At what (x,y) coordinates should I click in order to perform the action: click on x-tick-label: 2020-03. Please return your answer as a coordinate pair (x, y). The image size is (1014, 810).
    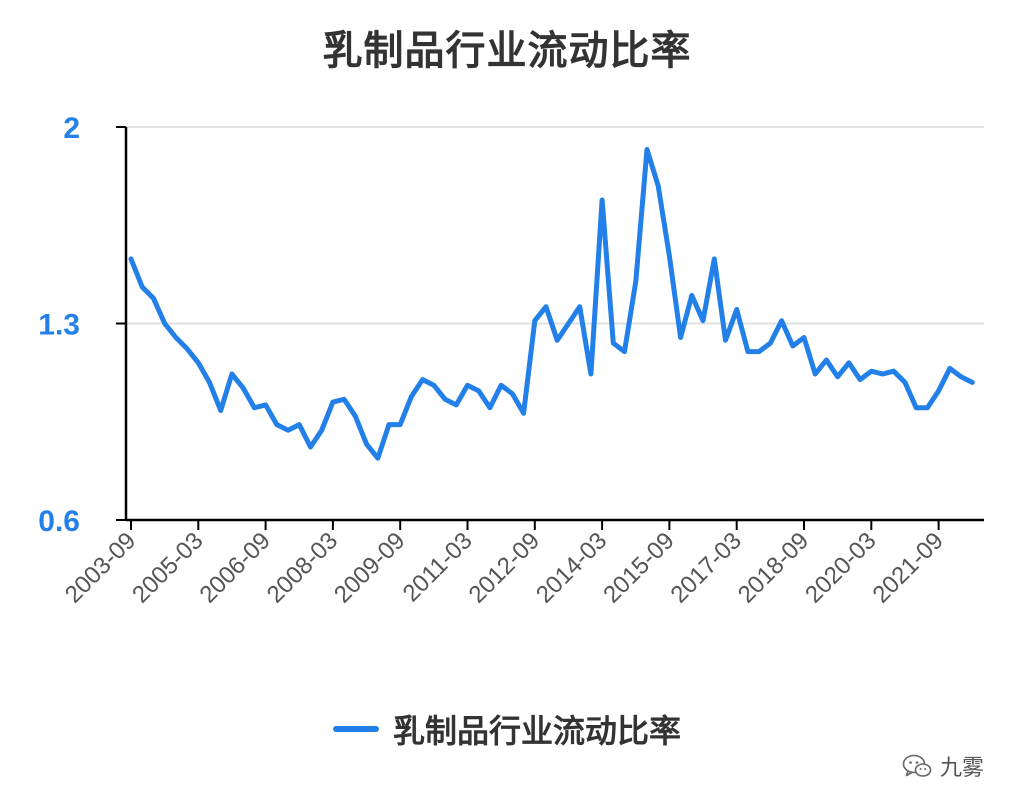
    Looking at the image, I should click on (840, 567).